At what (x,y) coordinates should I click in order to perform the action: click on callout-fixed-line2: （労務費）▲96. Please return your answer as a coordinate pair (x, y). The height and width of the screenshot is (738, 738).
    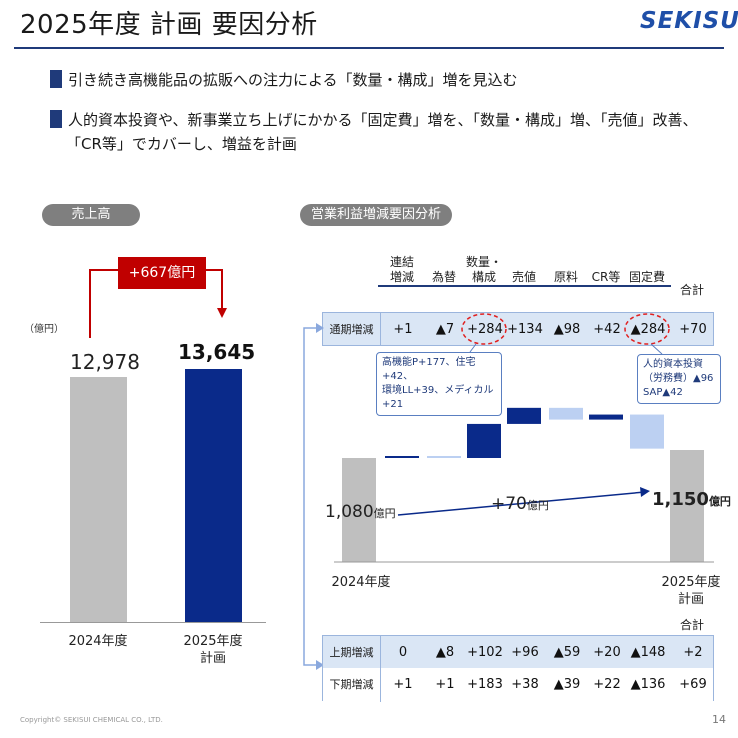
    Looking at the image, I should click on (678, 378).